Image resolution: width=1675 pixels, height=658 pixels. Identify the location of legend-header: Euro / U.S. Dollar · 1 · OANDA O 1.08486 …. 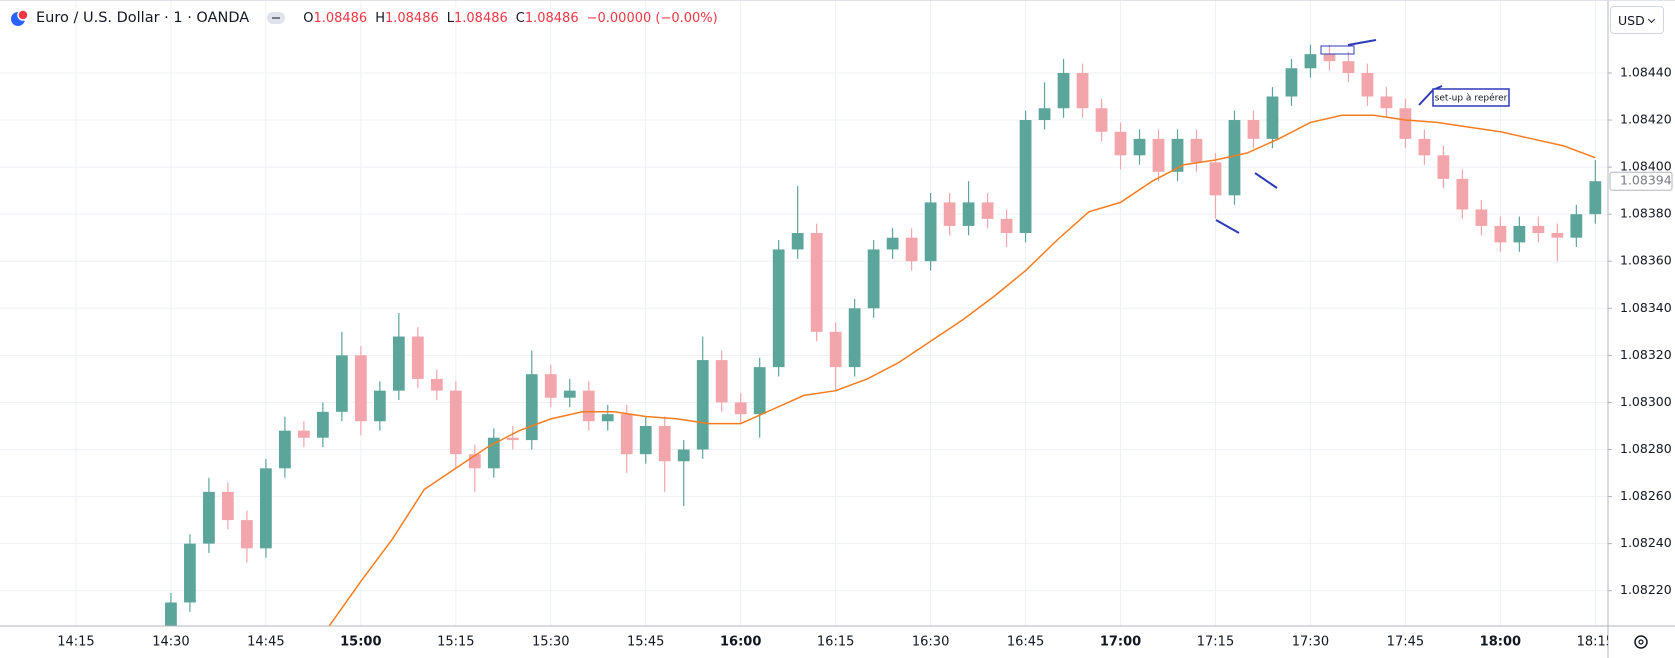
(364, 18).